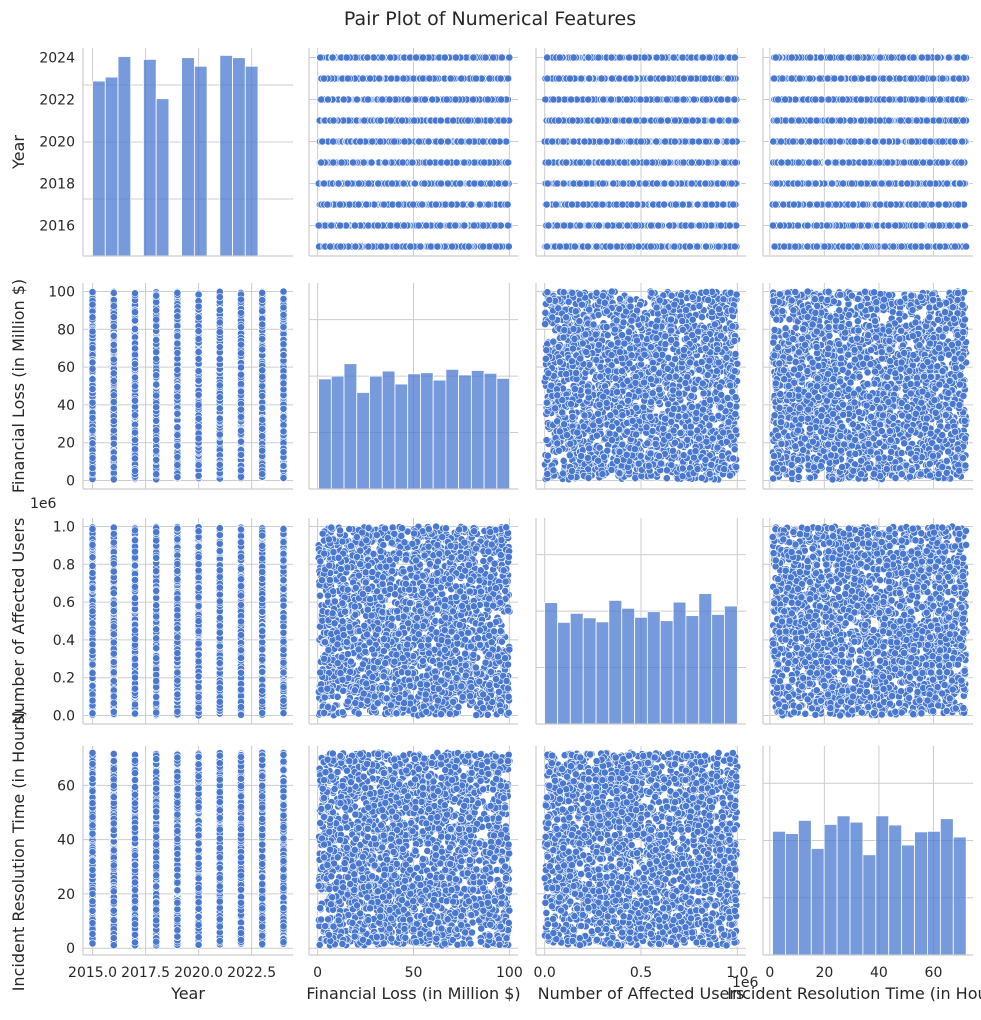 The height and width of the screenshot is (1020, 981). Describe the element at coordinates (57, 142) in the screenshot. I see `y-tick-label: 2020` at that location.